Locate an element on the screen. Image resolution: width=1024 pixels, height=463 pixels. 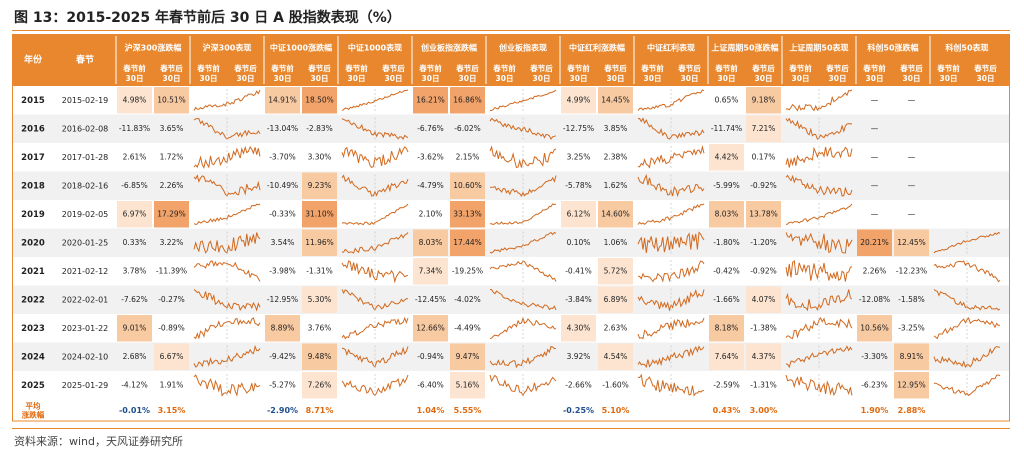
bottom-rule is located at coordinates (511, 428).